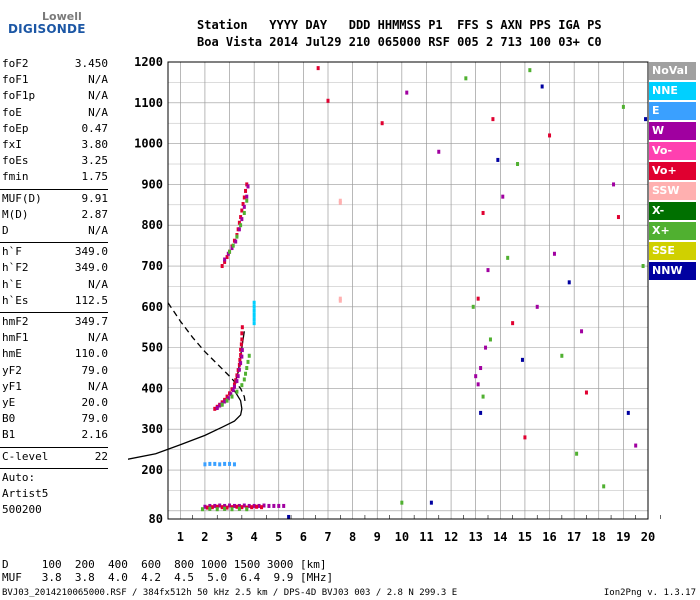 Image resolution: width=700 pixels, height=600 pixels. Describe the element at coordinates (15, 214) in the screenshot. I see `param-name: M(D)` at that location.